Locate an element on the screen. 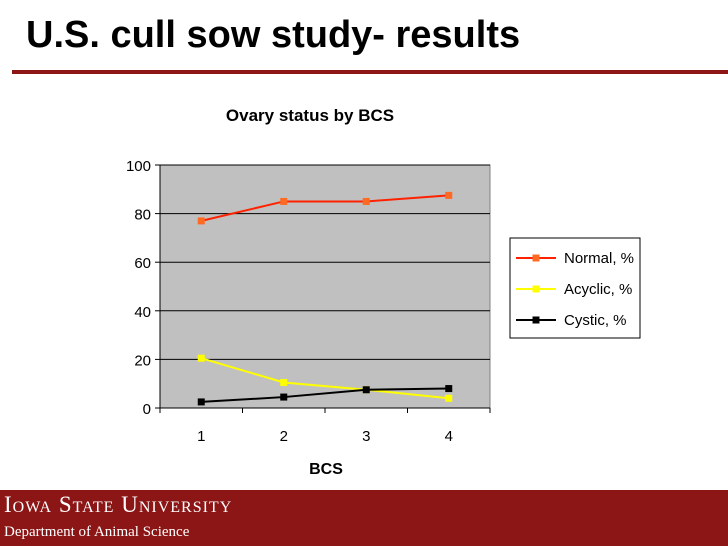  title-divider is located at coordinates (370, 72).